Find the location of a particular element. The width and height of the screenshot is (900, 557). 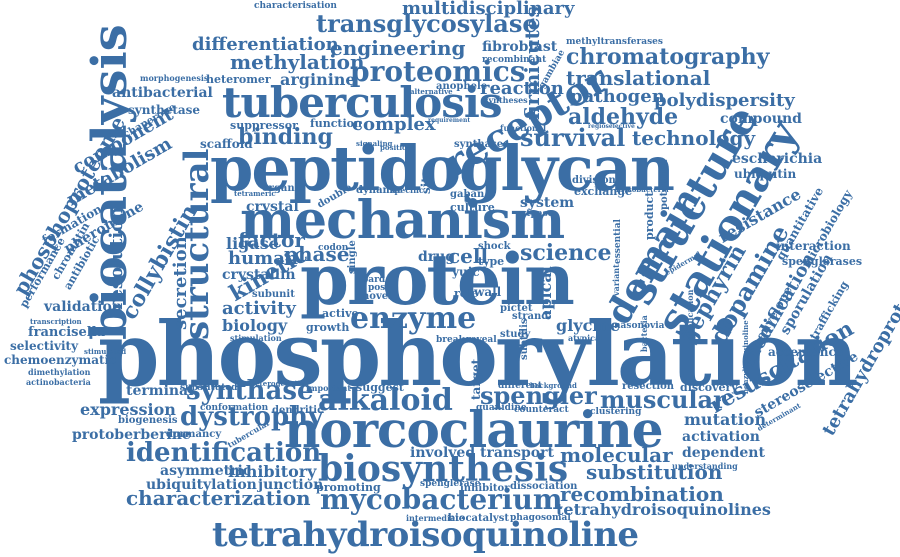

word-syntheses: syntheses is located at coordinates (506, 100).